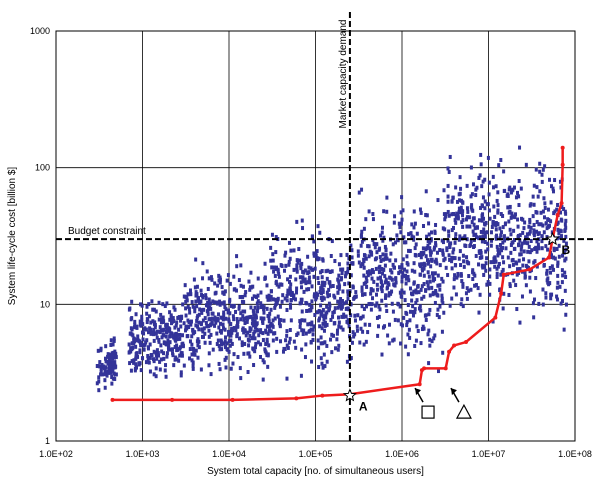  Describe the element at coordinates (349, 395) in the screenshot. I see `point-a-star` at that location.